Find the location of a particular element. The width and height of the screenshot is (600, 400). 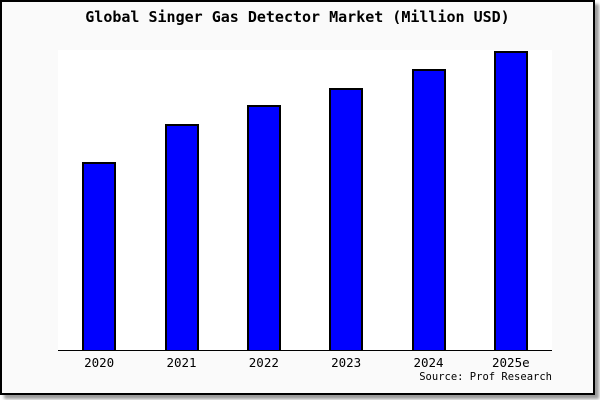

x-axis-ticks: 2020 2021 2022 2023 2024 2025e is located at coordinates (305, 363).